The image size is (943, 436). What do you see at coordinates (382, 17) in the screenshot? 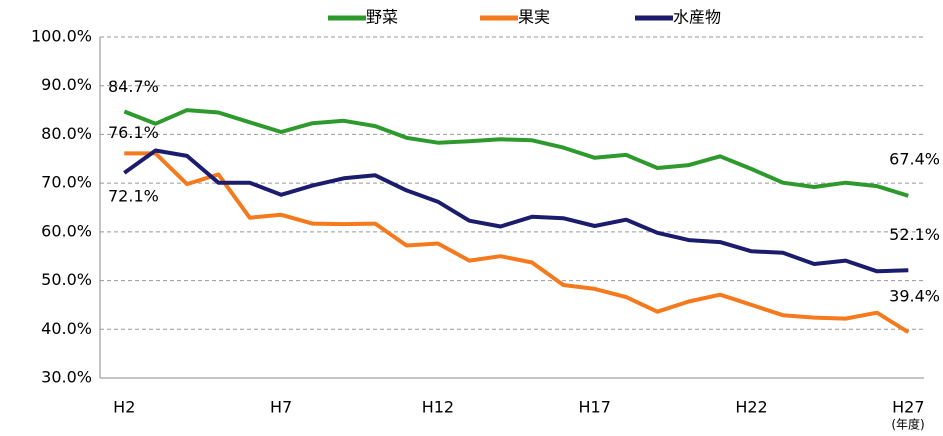
I see `legend-label: 野菜` at bounding box center [382, 17].